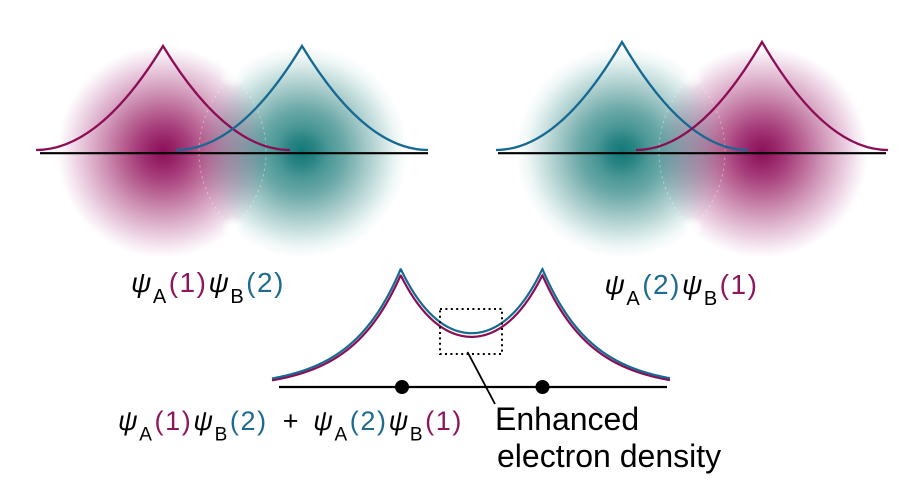 This screenshot has height=482, width=916. I want to click on svg-text: electron density, so click(609, 456).